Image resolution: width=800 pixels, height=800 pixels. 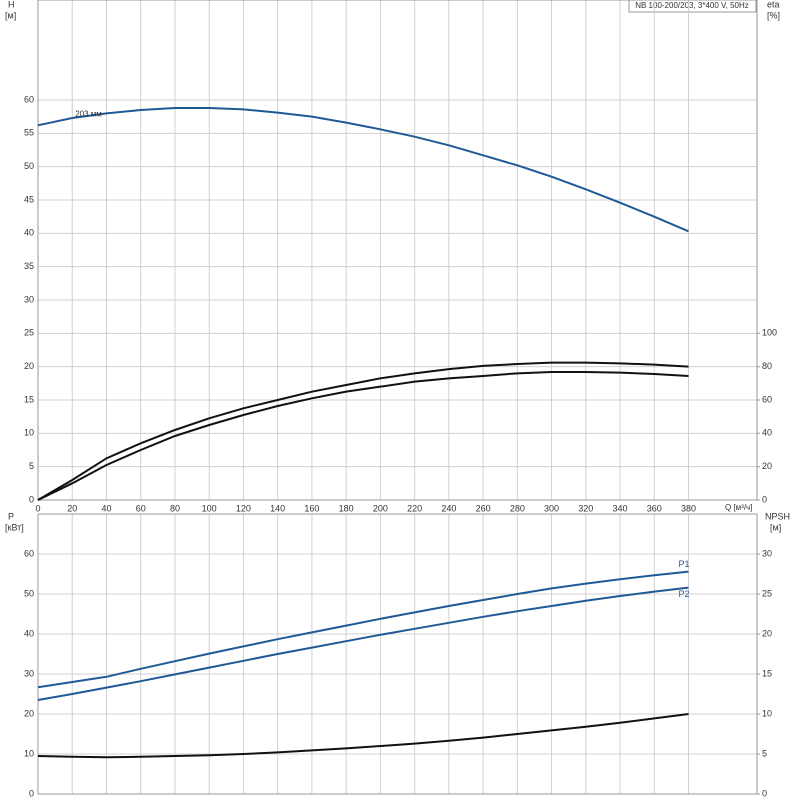 I want to click on x-tick-label: 280, so click(x=517, y=508).